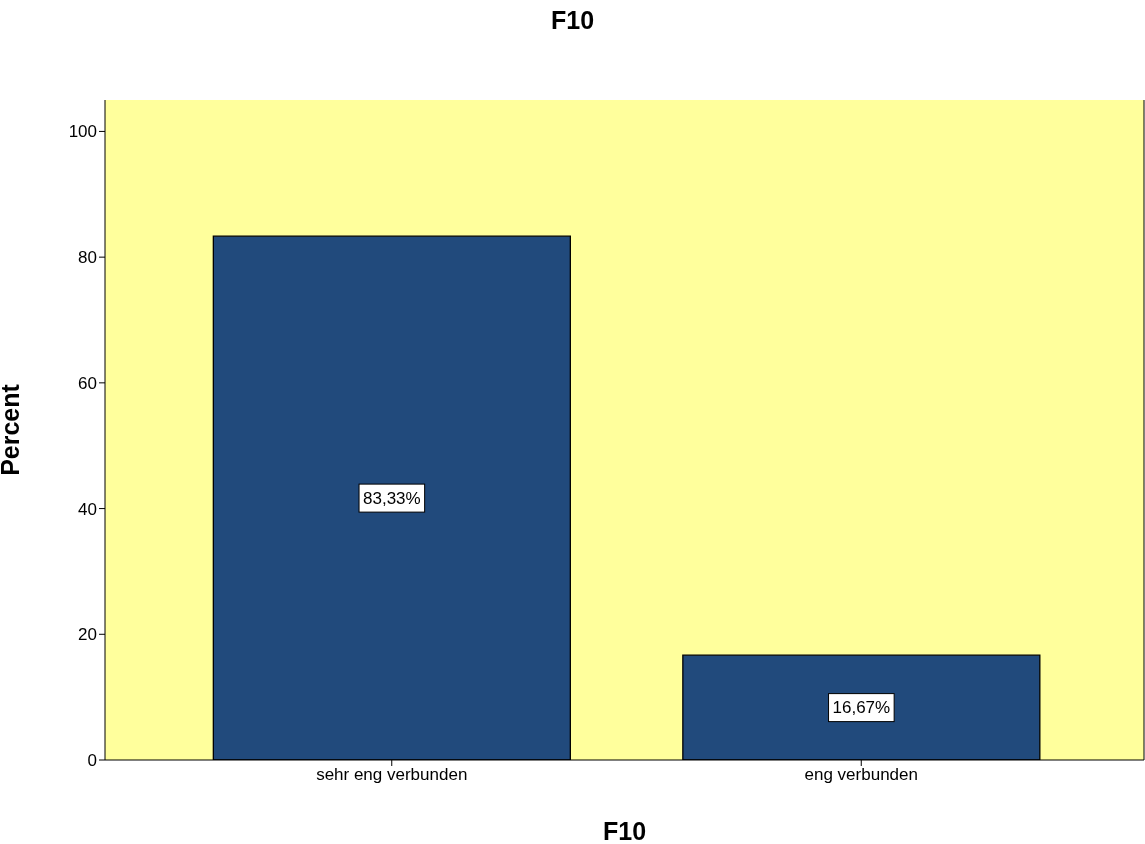  What do you see at coordinates (572, 20) in the screenshot?
I see `chart-title: F10` at bounding box center [572, 20].